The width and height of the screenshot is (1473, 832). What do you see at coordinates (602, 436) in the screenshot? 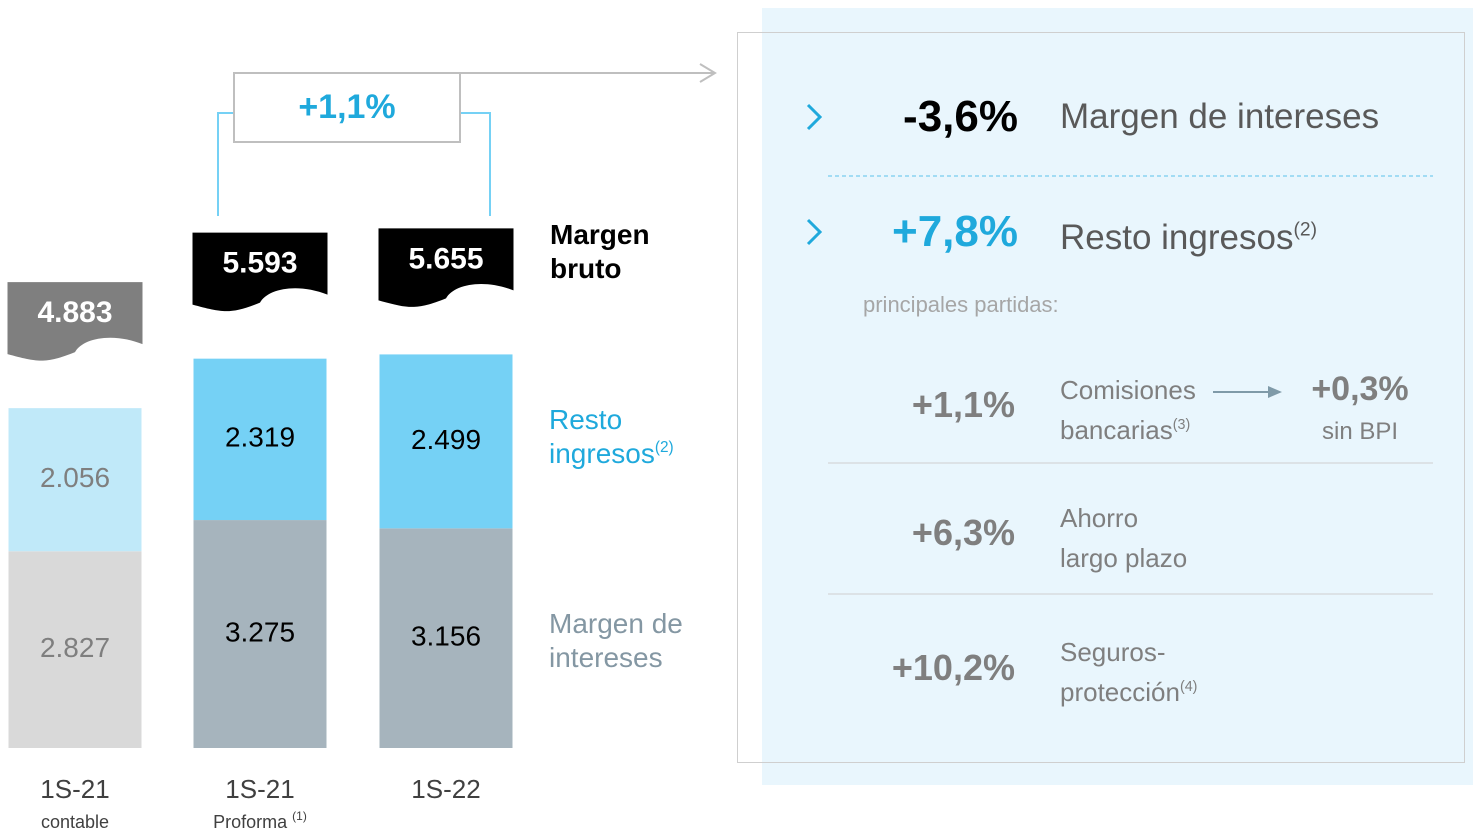
I see `legend-label: Resto ingresos` at bounding box center [602, 436].